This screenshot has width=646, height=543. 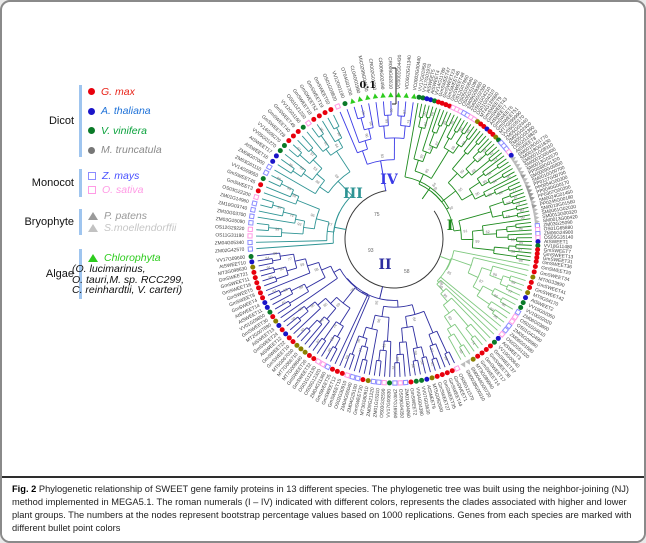 I want to click on bootstrap-value: 80, so click(x=278, y=178).